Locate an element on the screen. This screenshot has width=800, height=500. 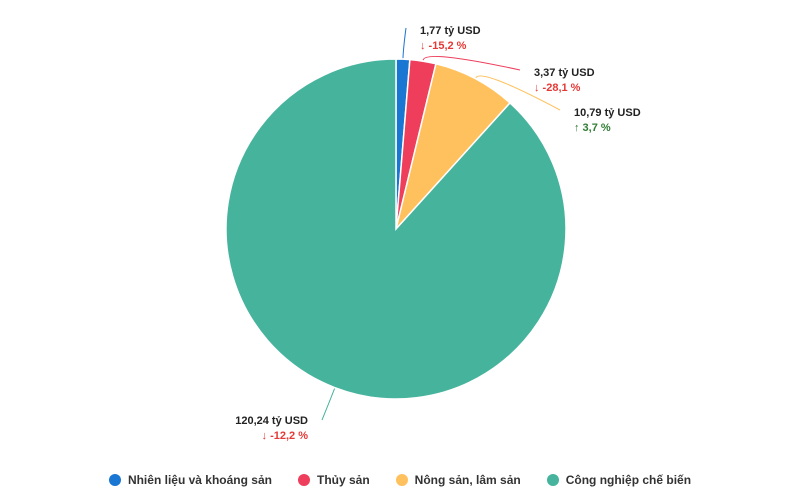
data-label-change-thuy-san: ↓ -28,1 % is located at coordinates (557, 88).